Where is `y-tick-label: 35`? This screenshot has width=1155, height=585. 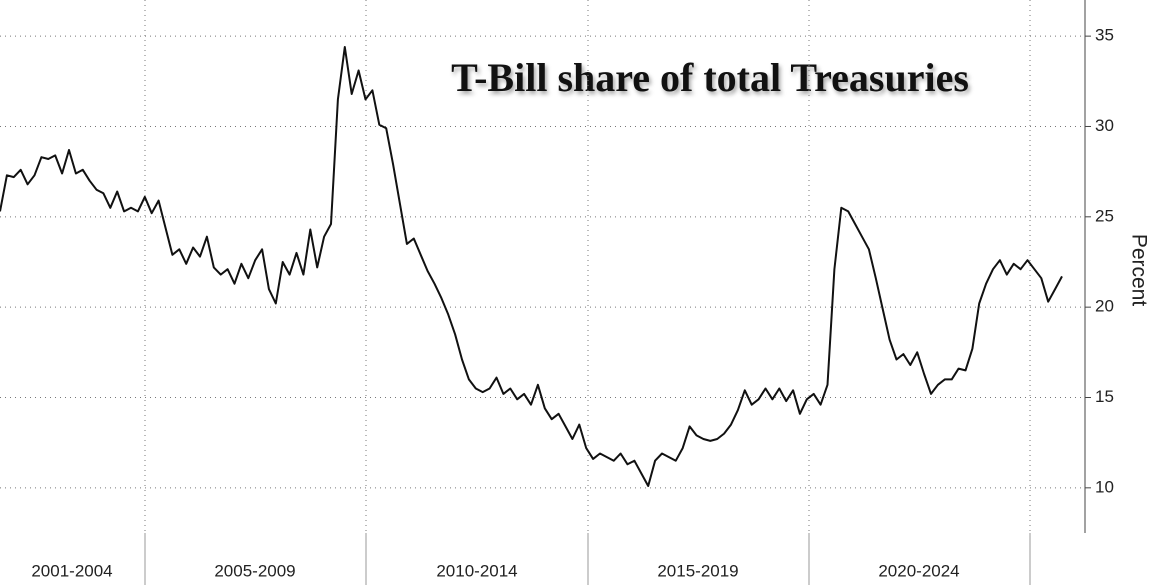
y-tick-label: 35 is located at coordinates (1104, 35).